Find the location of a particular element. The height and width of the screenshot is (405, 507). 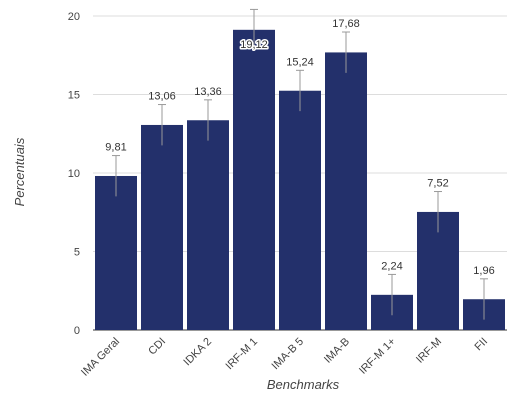

y-tick-label: 10 is located at coordinates (74, 174).